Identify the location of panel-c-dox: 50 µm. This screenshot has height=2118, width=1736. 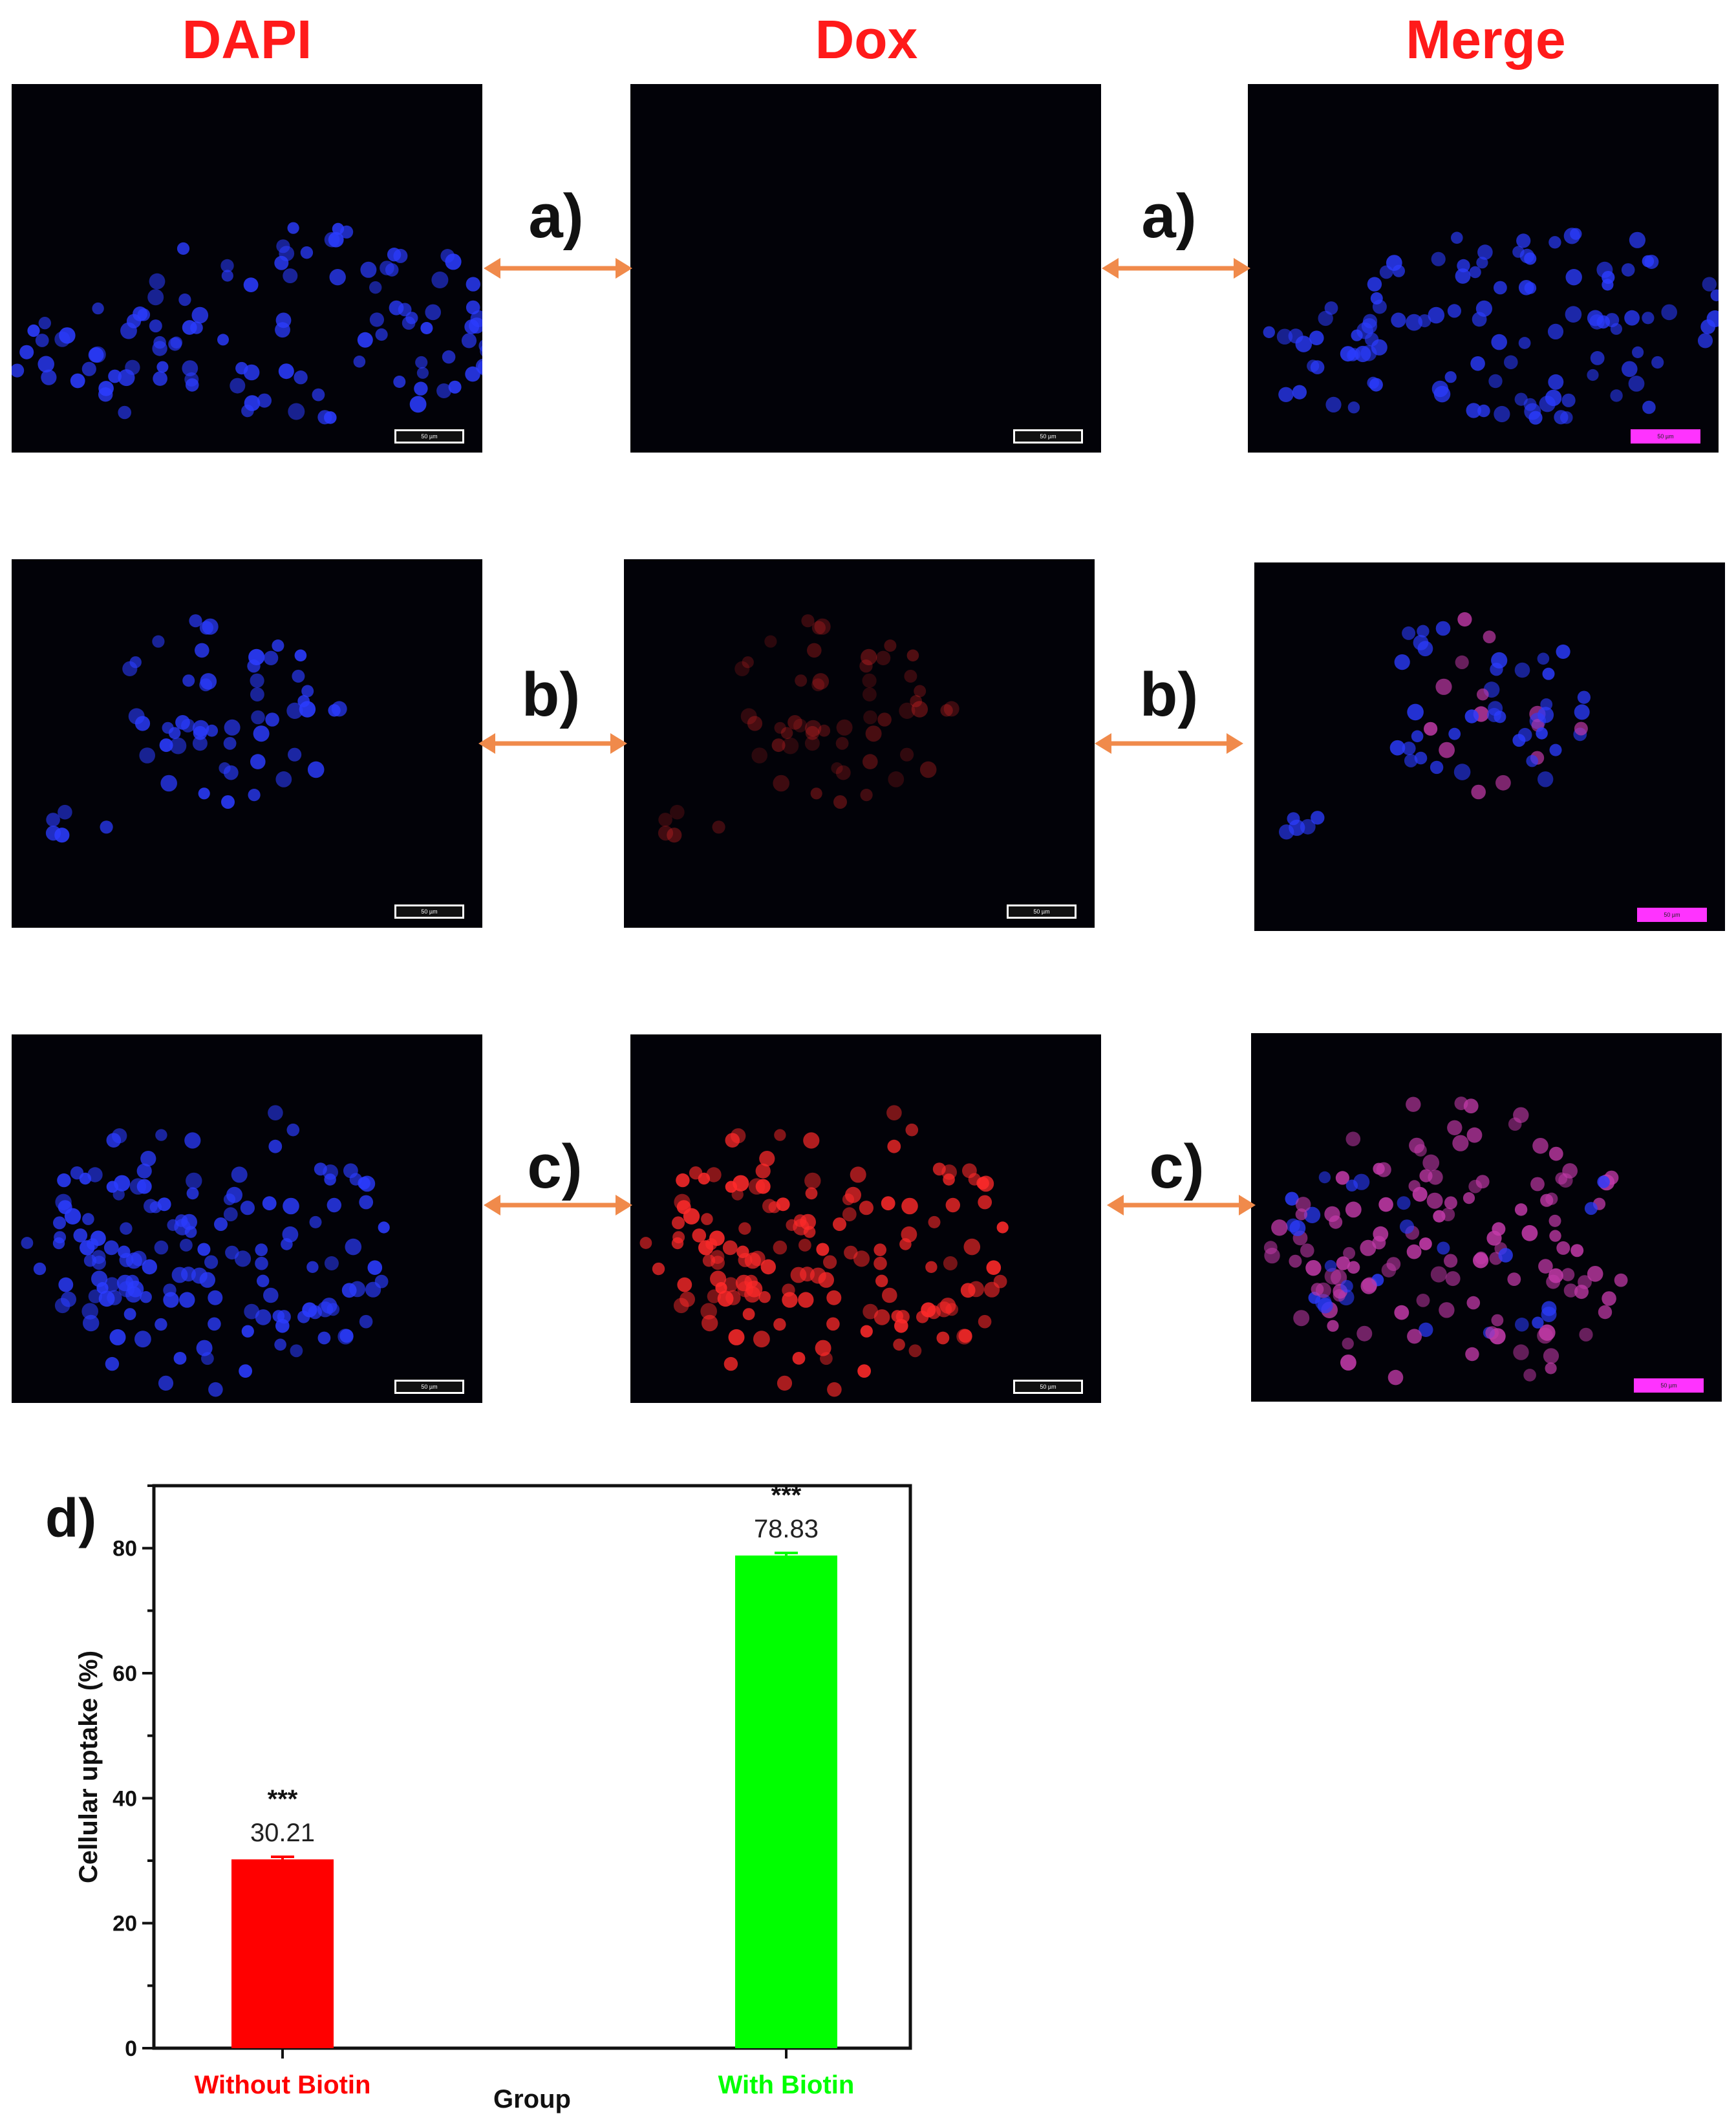
(865, 1218).